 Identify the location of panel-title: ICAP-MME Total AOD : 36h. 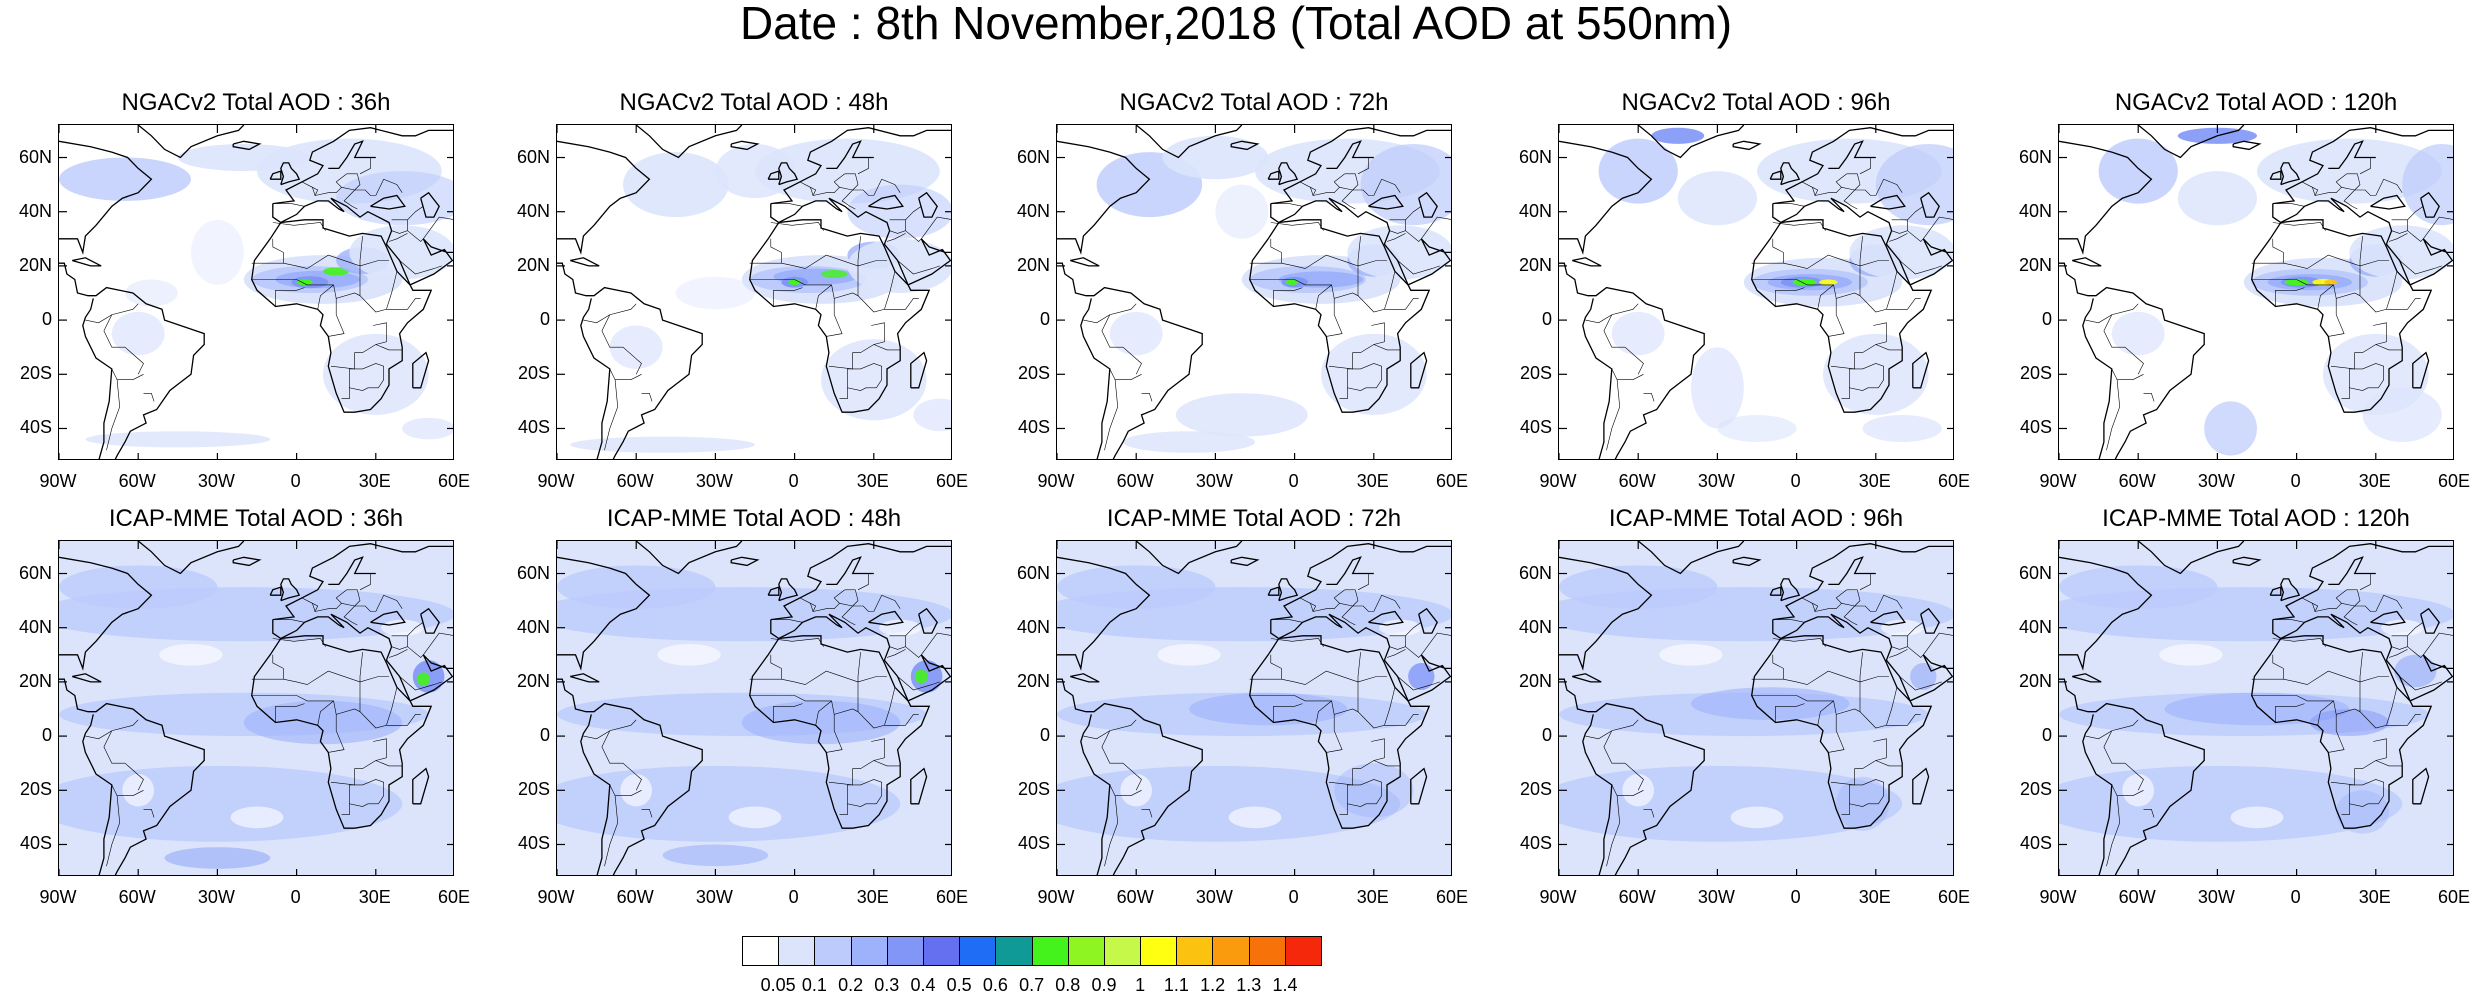
(256, 518).